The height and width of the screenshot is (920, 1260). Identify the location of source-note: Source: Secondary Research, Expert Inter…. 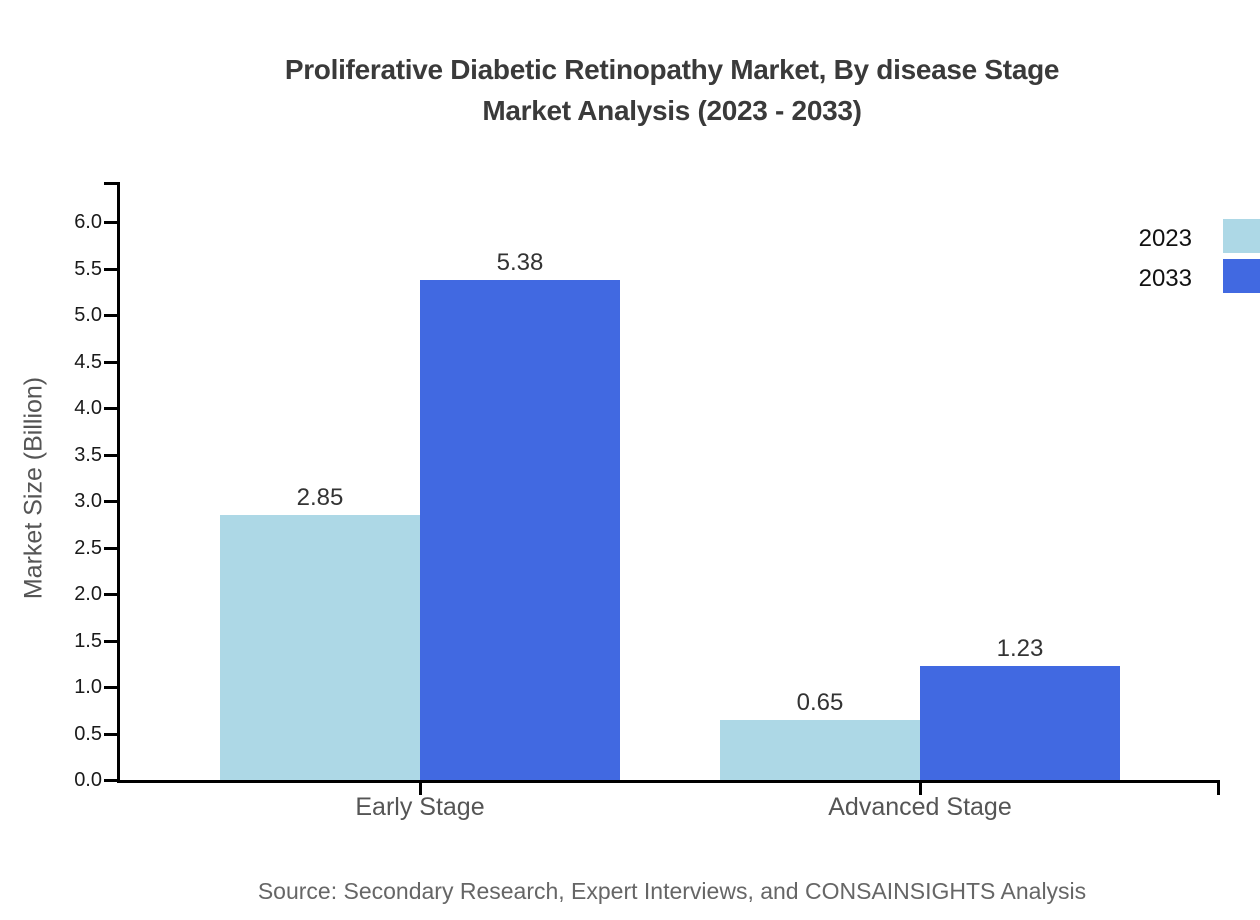
(672, 891).